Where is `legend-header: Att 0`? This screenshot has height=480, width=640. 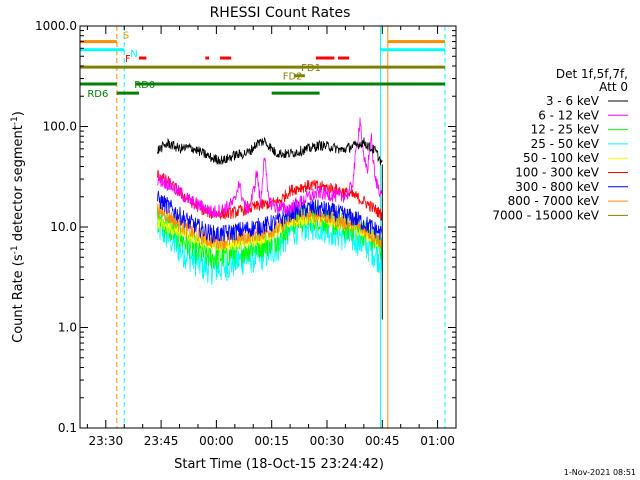 legend-header: Att 0 is located at coordinates (613, 87).